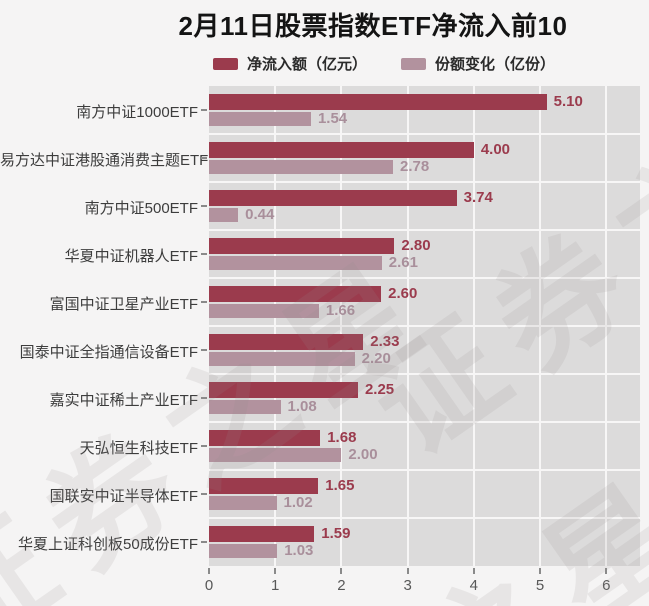  I want to click on net-inflow-value: 2.80, so click(416, 245).